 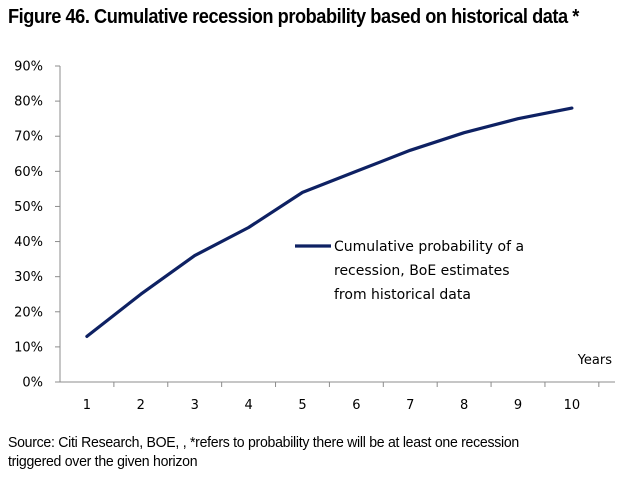 I want to click on y-tick-label: 60%, so click(x=28, y=172).